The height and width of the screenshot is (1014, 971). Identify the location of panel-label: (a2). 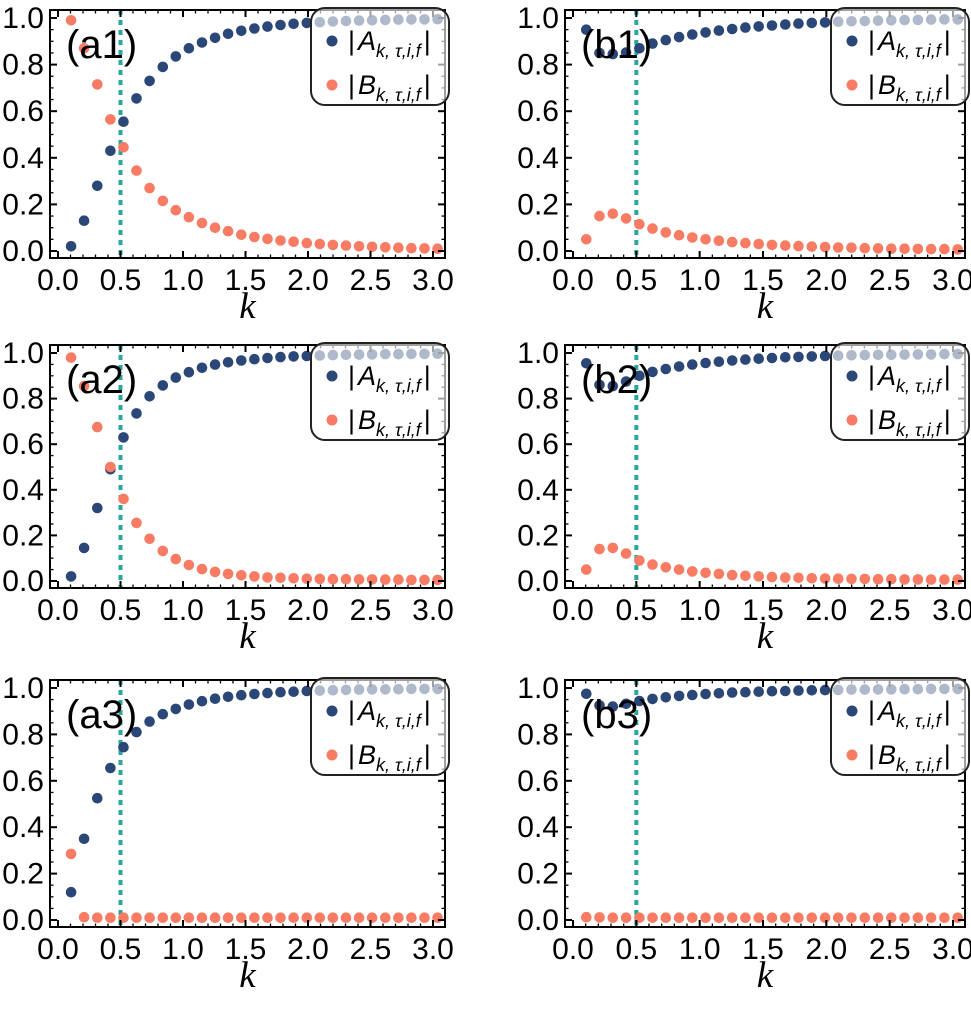
(101, 380).